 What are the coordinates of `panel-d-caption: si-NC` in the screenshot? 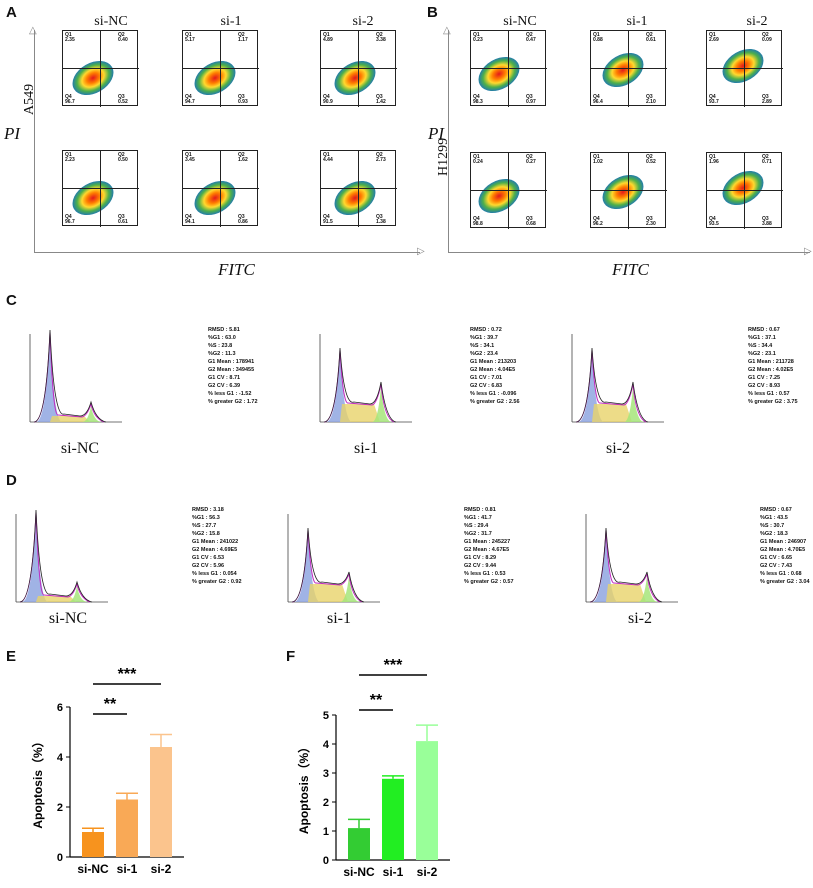 It's located at (68, 618).